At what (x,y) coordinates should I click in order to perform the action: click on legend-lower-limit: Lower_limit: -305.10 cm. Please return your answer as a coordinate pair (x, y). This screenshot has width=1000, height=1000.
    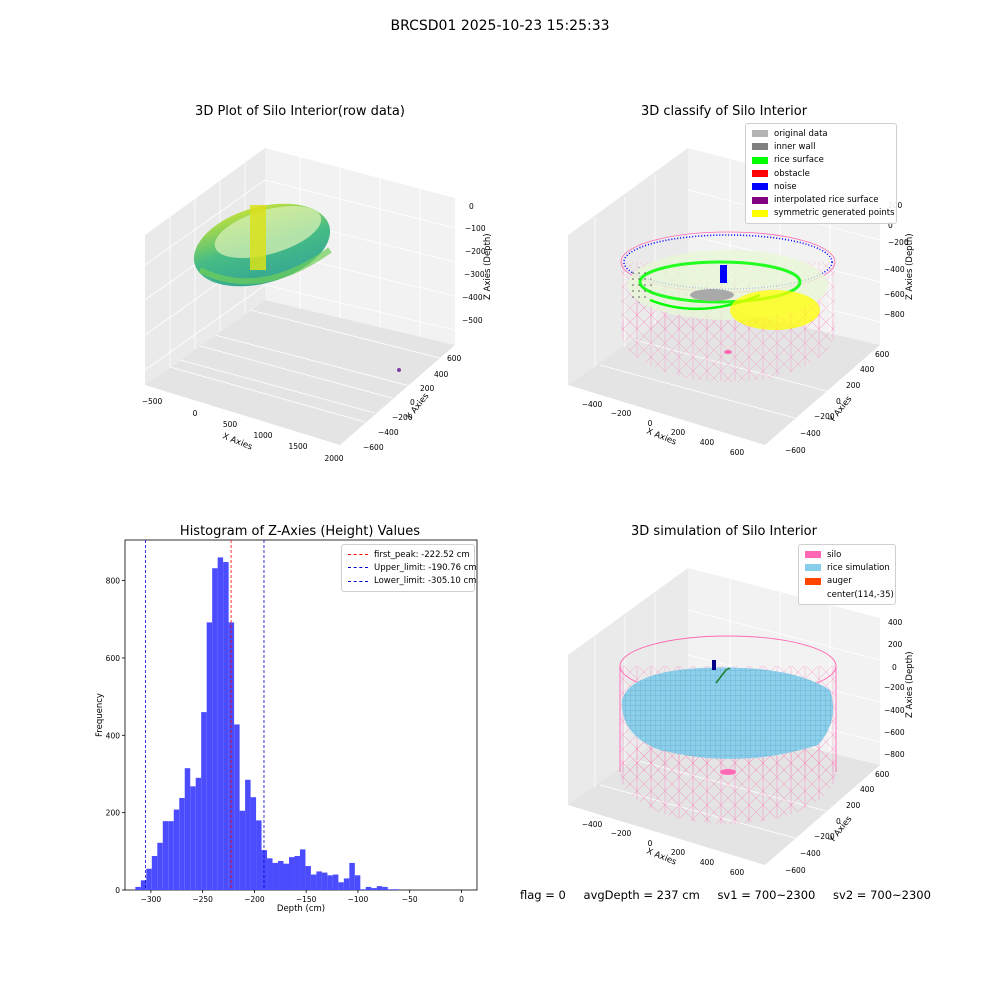
    Looking at the image, I should click on (412, 581).